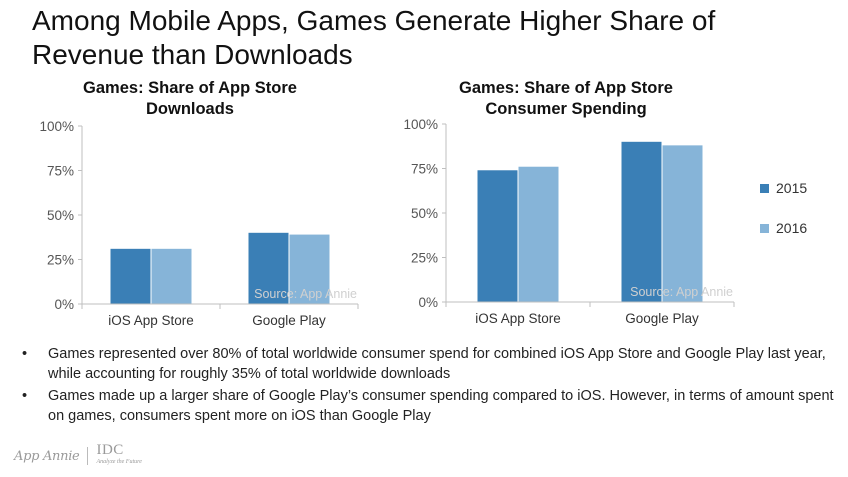  What do you see at coordinates (47, 456) in the screenshot?
I see `app-annie-logo: App Annie` at bounding box center [47, 456].